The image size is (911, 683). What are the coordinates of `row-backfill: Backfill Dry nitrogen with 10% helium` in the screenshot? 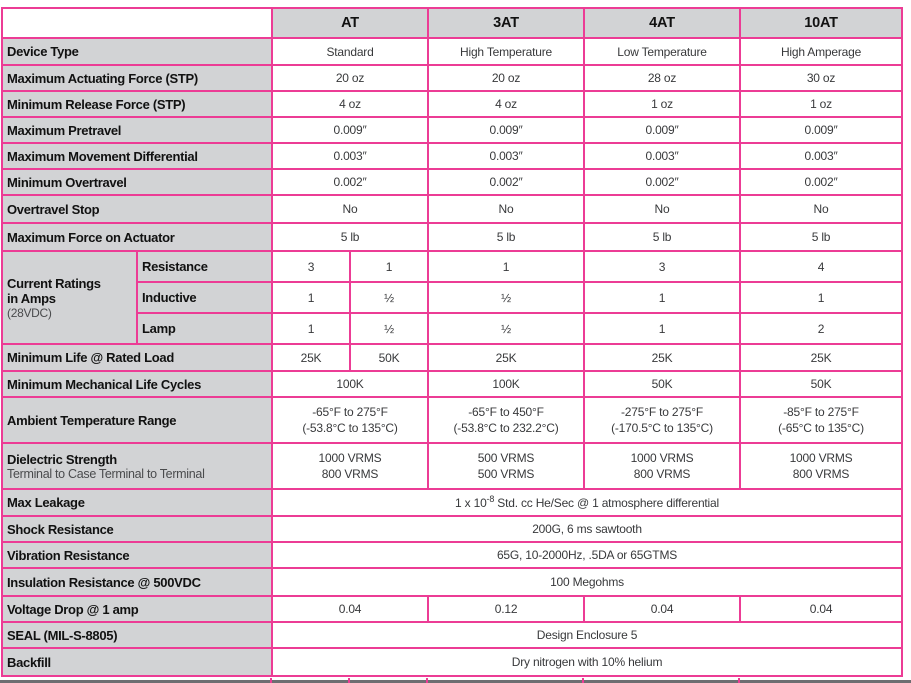 It's located at (452, 662).